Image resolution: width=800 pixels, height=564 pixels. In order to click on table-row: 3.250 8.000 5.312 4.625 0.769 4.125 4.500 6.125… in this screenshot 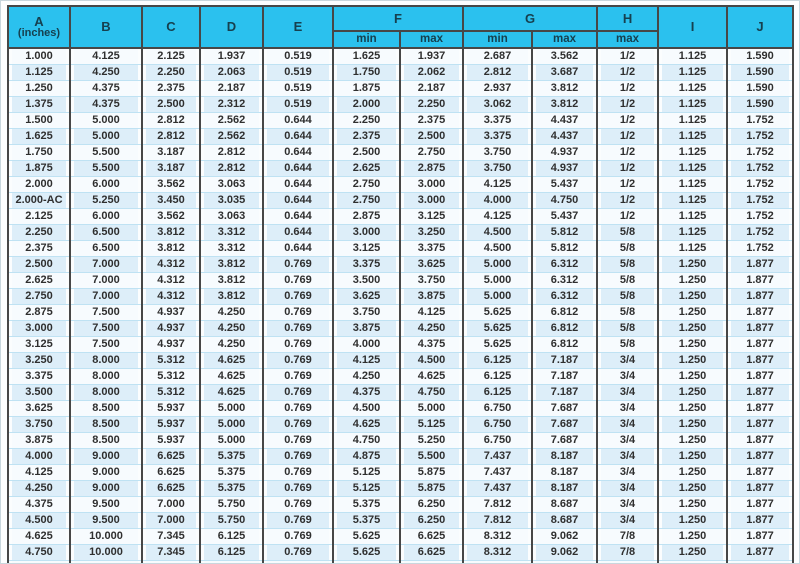, I will do `click(401, 360)`.